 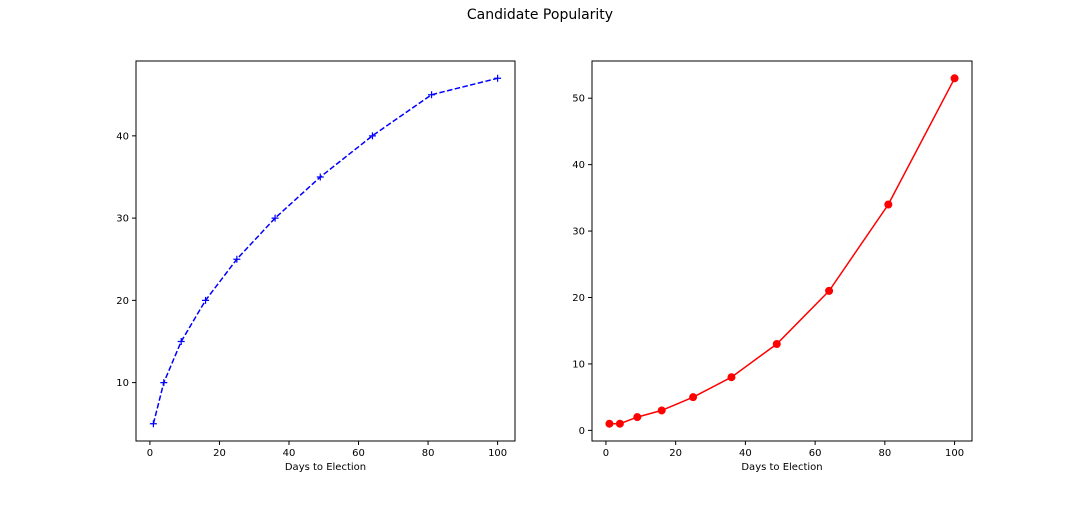 I want to click on y-tick-label: 0, so click(x=582, y=431).